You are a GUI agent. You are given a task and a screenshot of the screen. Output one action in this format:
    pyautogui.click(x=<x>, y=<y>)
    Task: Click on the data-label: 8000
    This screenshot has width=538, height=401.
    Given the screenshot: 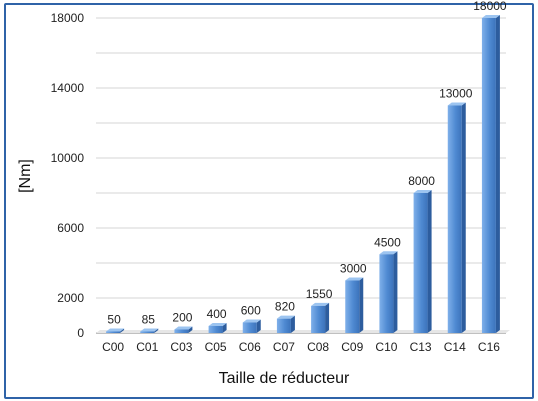 What is the action you would take?
    pyautogui.click(x=421, y=181)
    